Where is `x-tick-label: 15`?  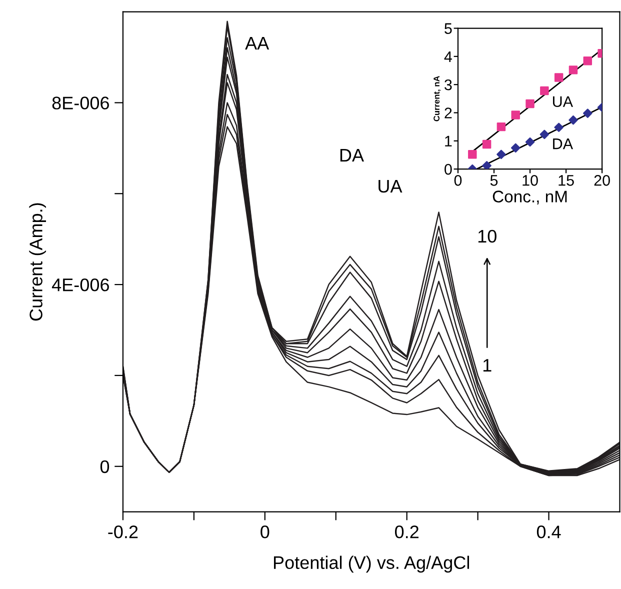
x-tick-label: 15 is located at coordinates (566, 180).